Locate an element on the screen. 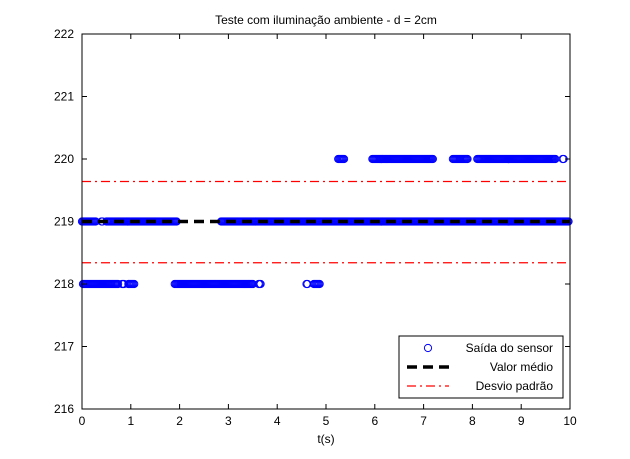 The width and height of the screenshot is (630, 459). x-tick-label: 0 is located at coordinates (82, 421).